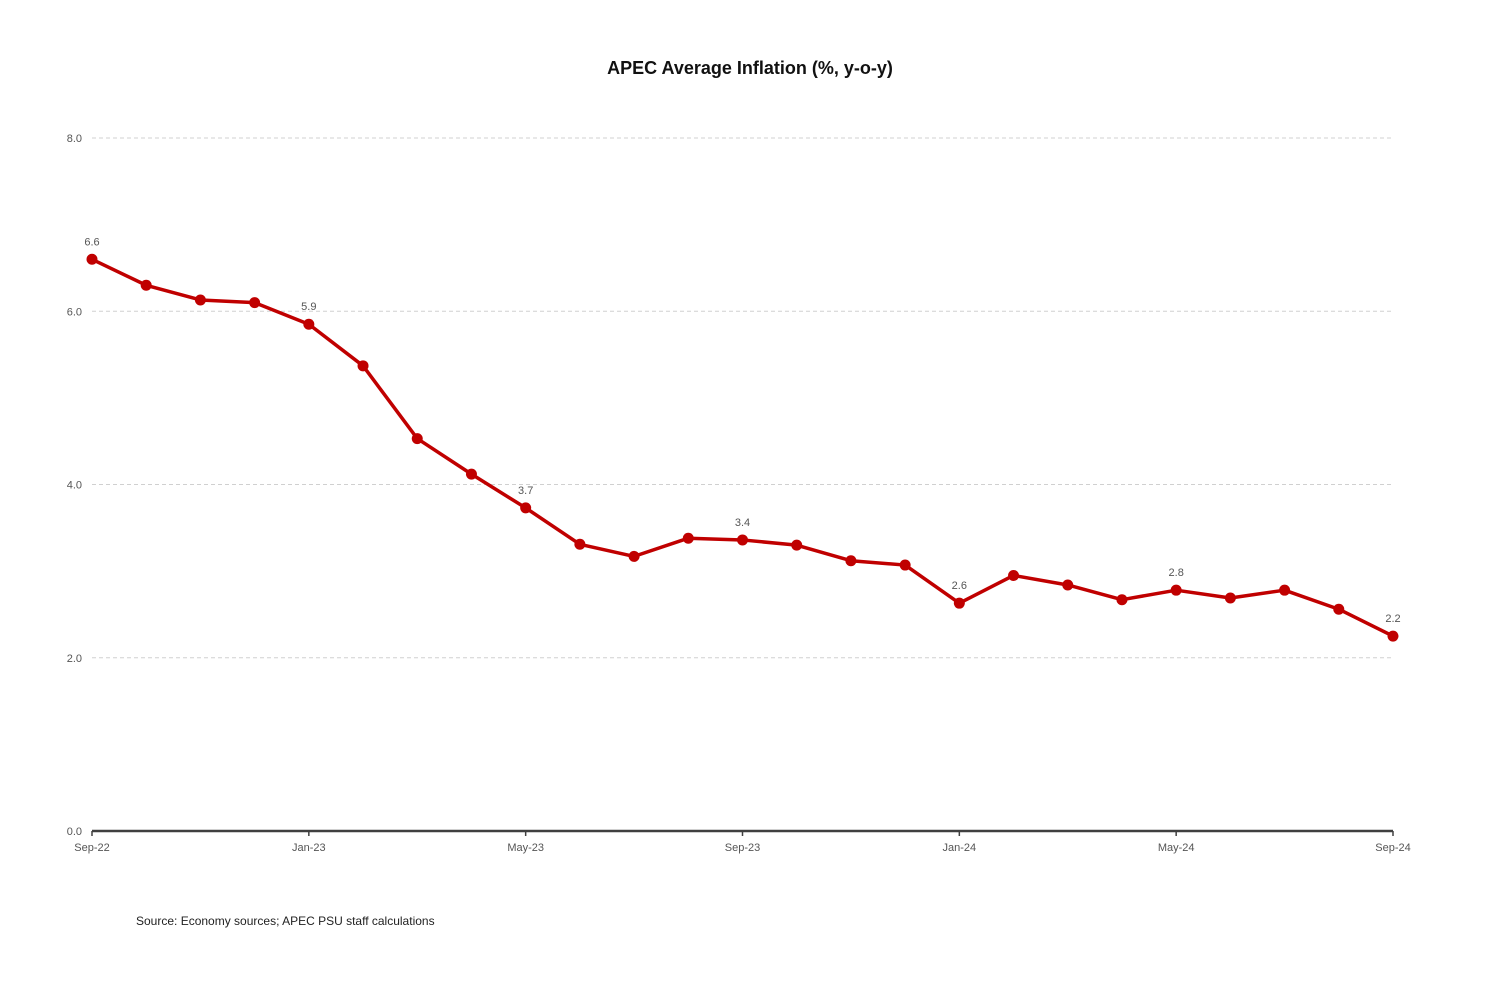 This screenshot has width=1500, height=1002. I want to click on x-tick-label: Jan-23, so click(309, 848).